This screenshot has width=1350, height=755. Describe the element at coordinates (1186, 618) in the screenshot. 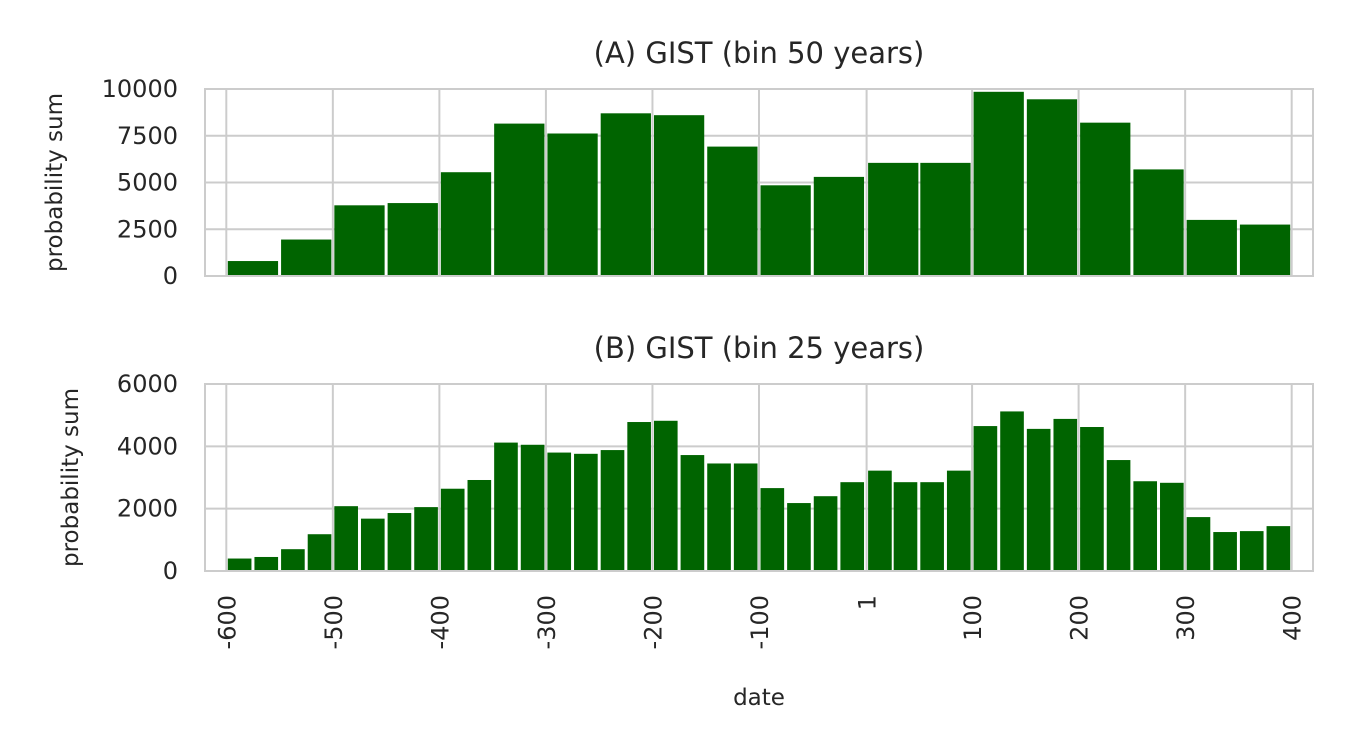

I see `x-tick-label: 300` at that location.